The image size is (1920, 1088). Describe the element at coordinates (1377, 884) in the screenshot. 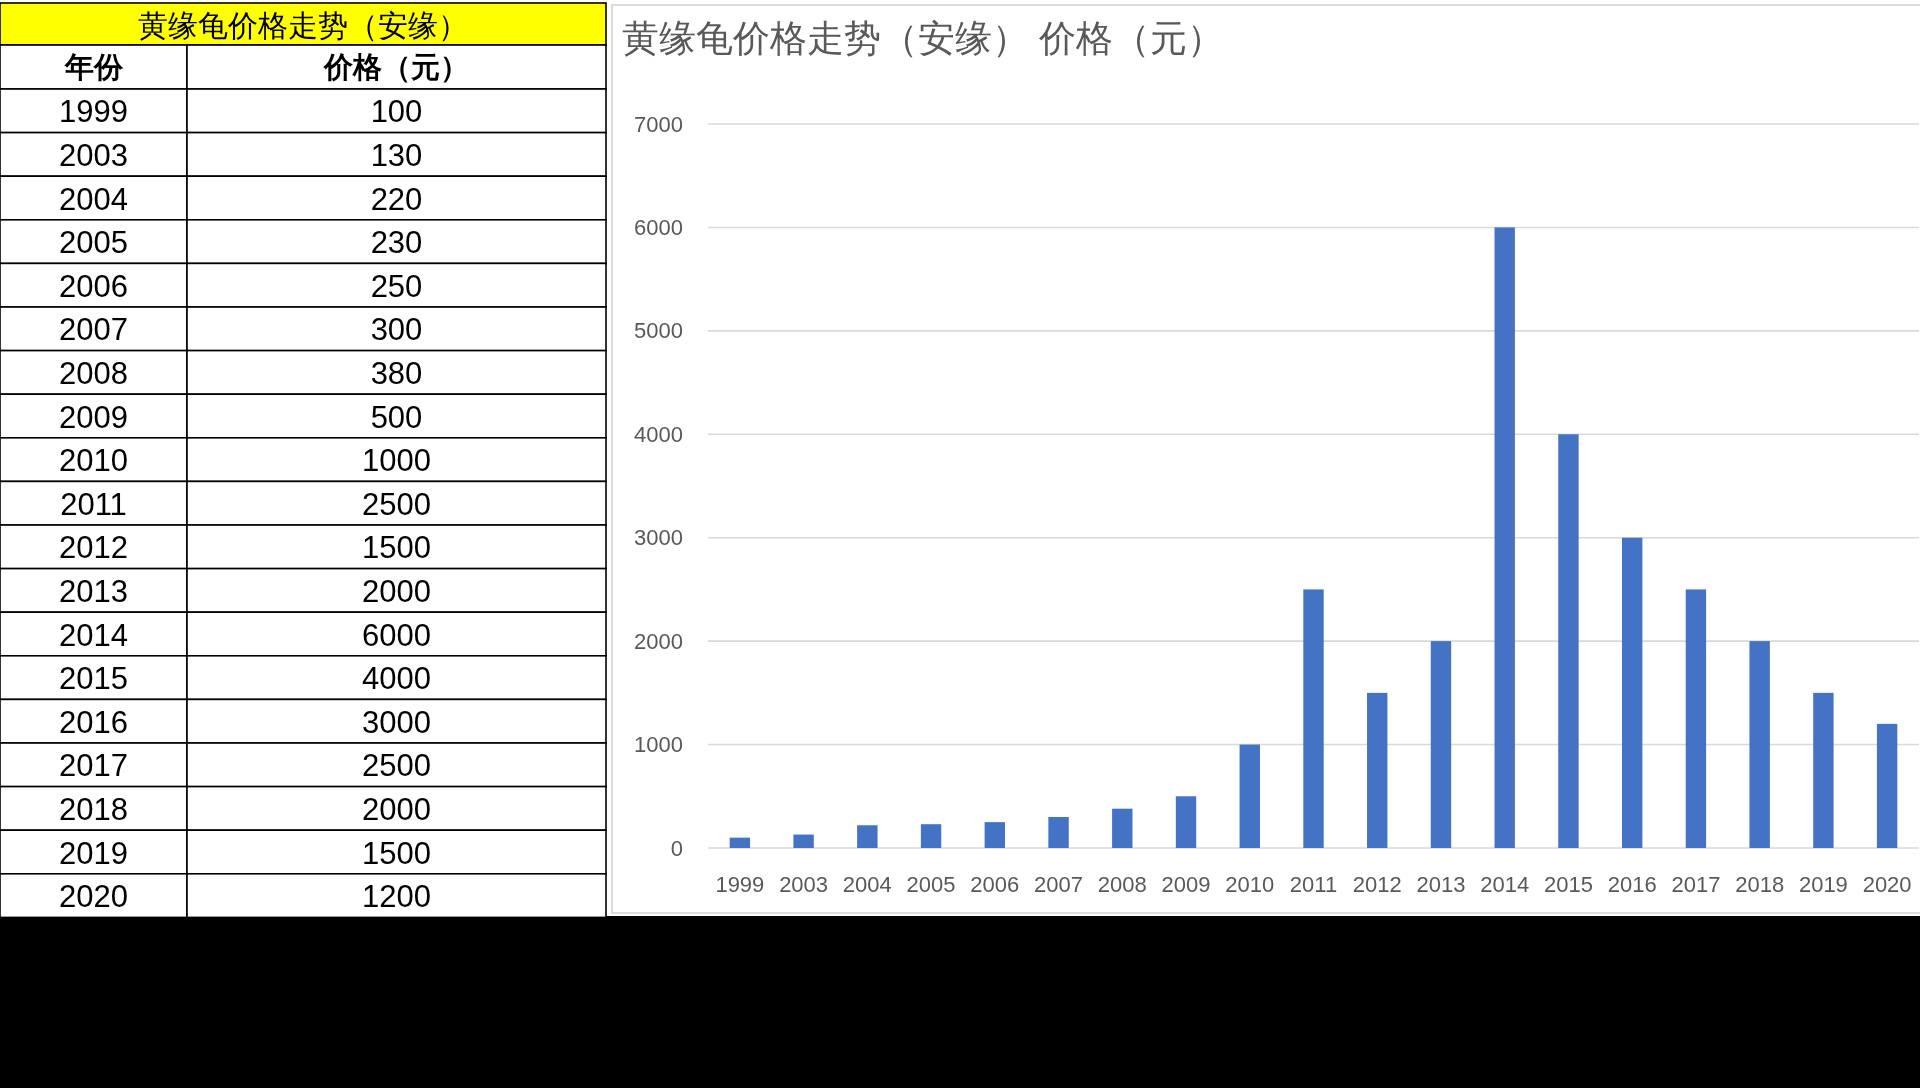

I see `x-tick-label: 2012` at that location.